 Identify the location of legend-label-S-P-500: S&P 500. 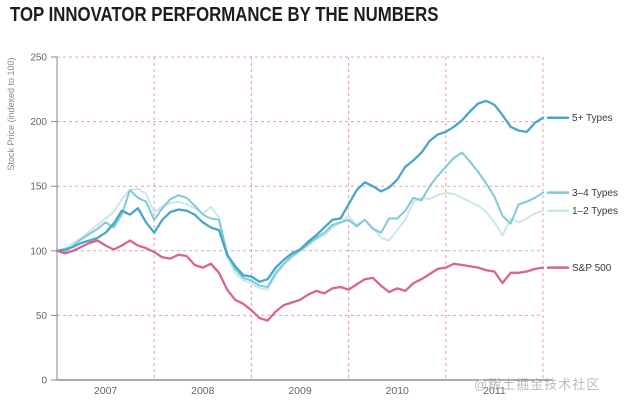
(592, 268).